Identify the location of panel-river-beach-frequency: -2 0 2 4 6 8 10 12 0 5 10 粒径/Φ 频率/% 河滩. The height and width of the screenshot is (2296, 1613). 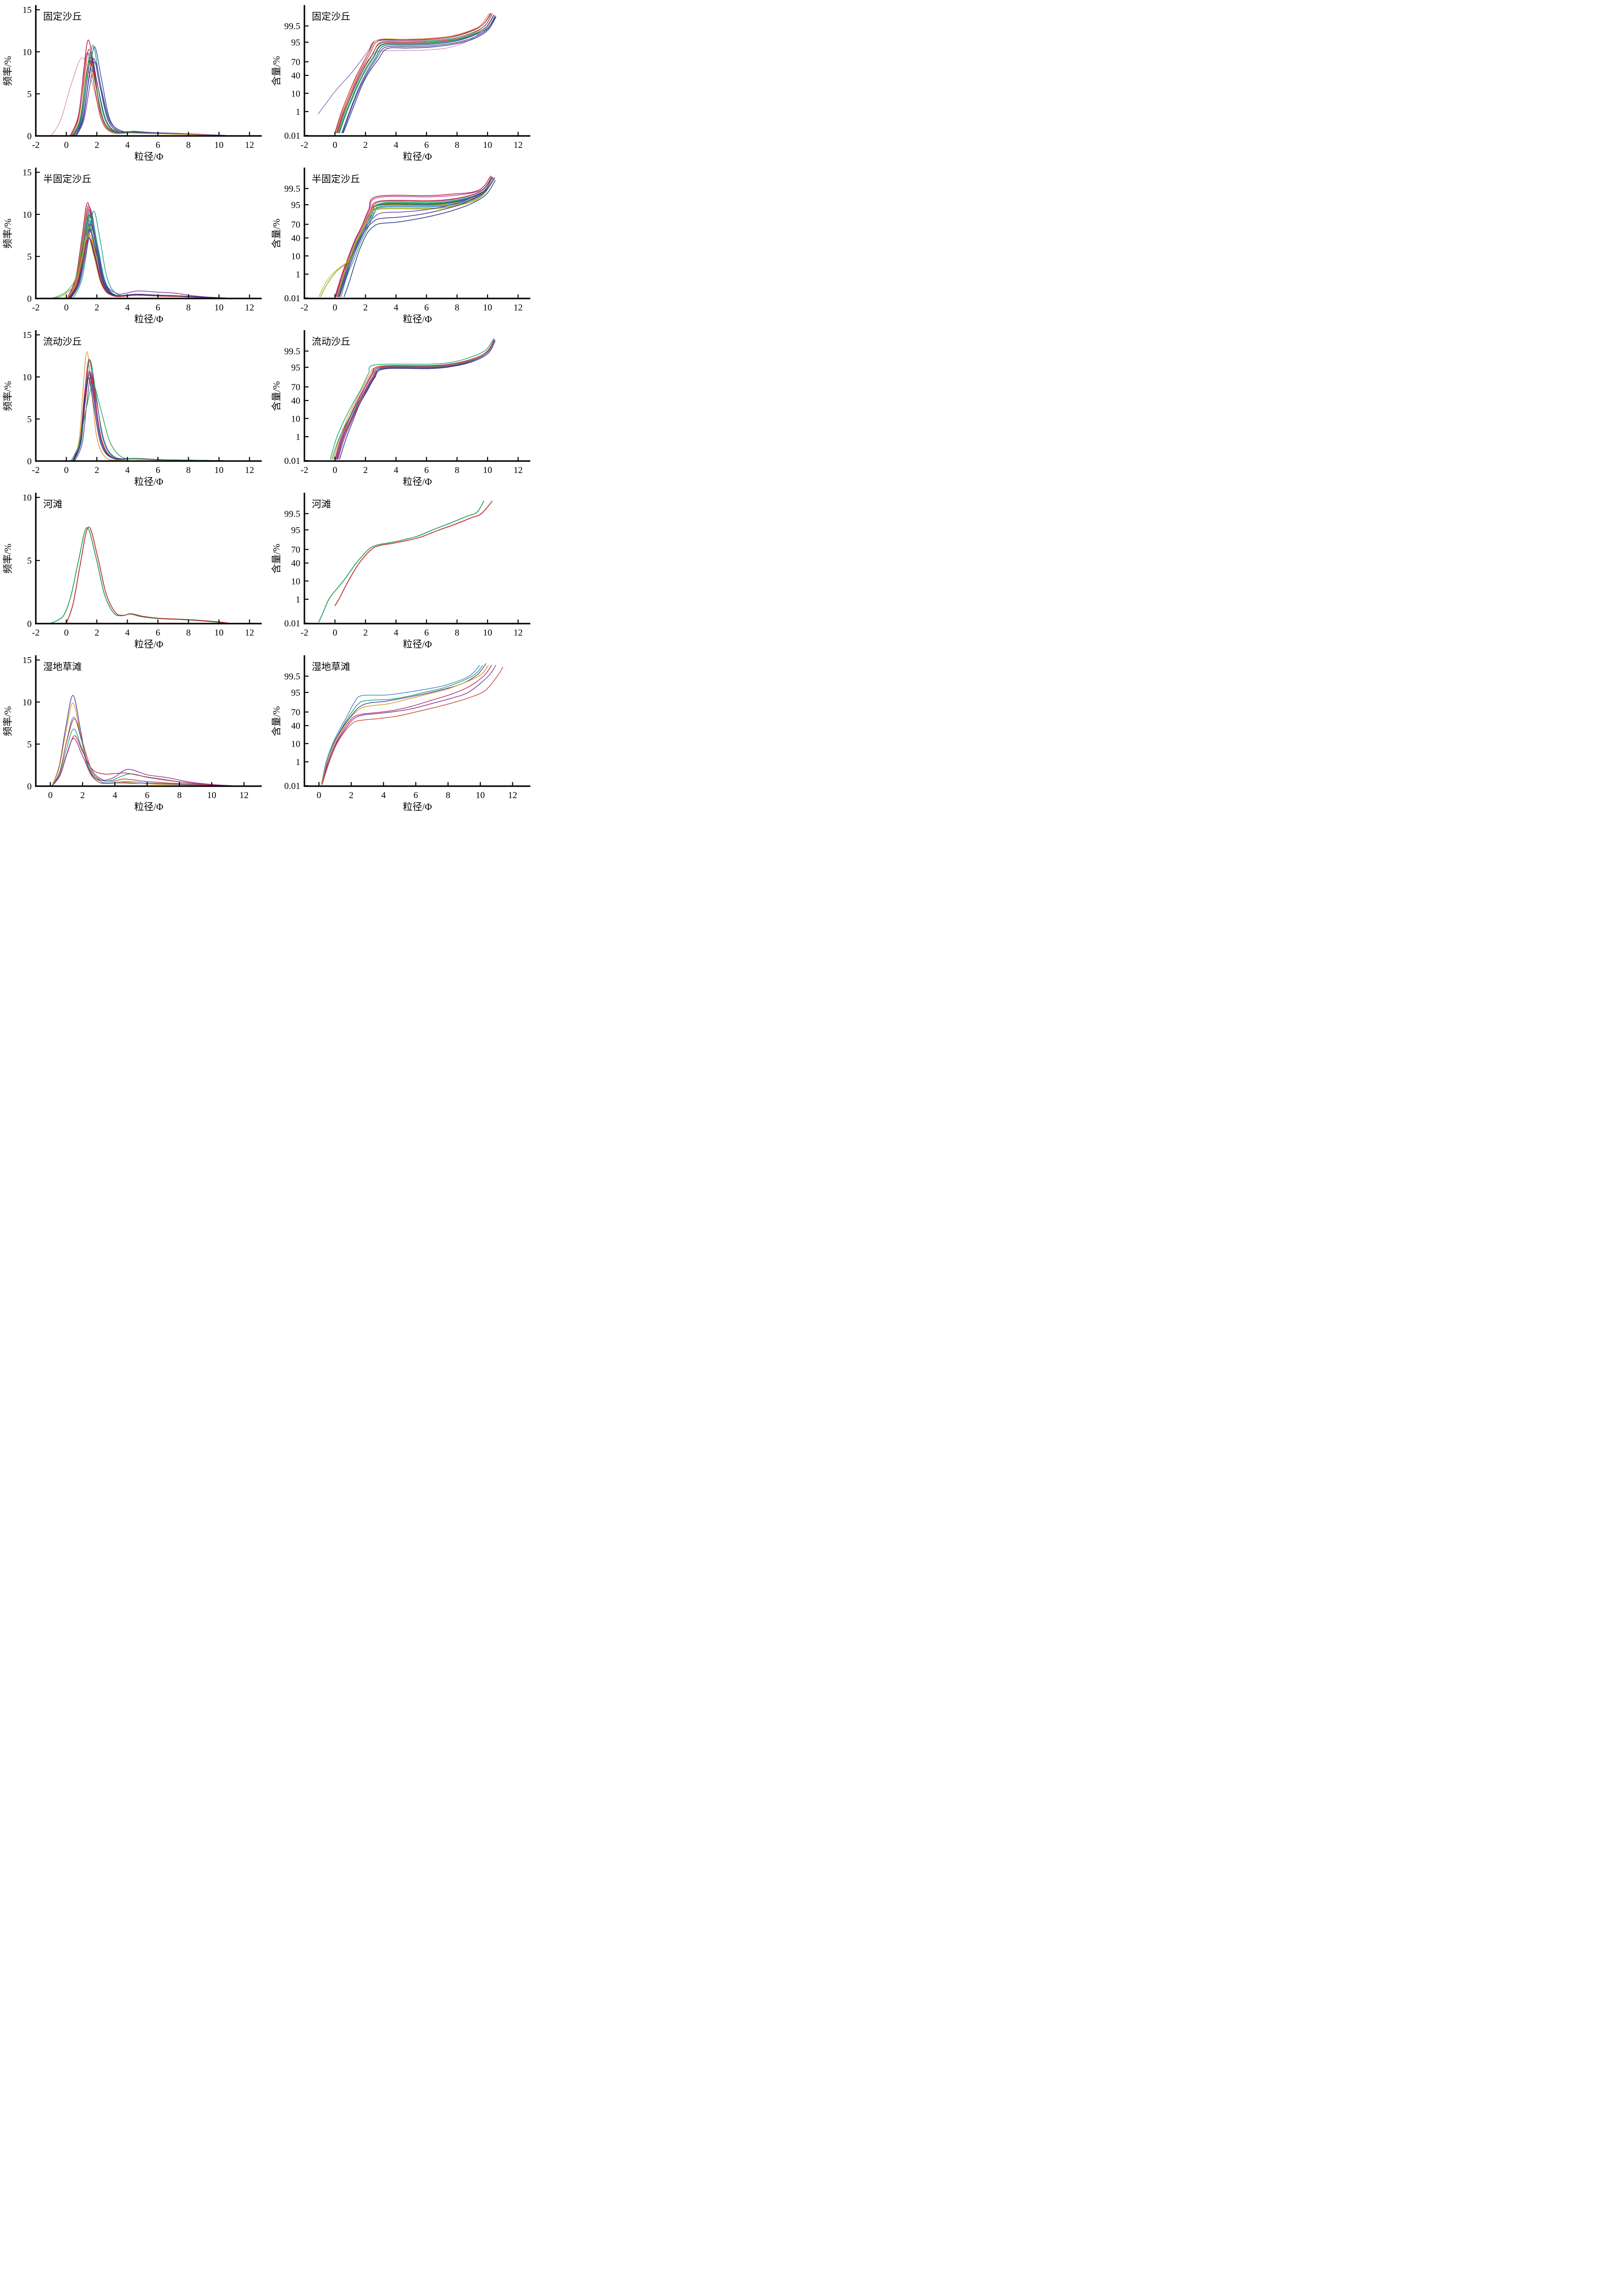
(135, 569).